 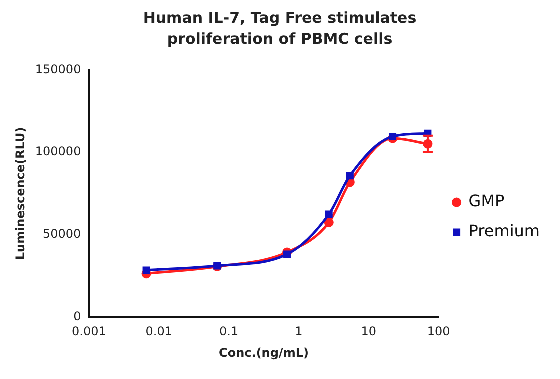 I want to click on legend-label: Premium, so click(x=504, y=231).